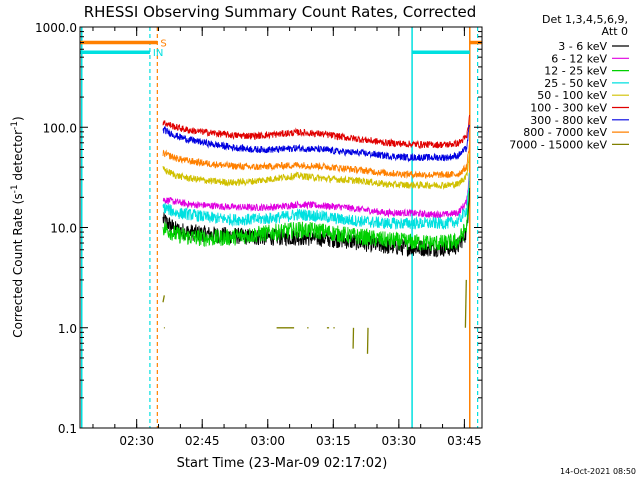  What do you see at coordinates (18, 265) in the screenshot?
I see `y-axis-label-main: Corrected Count Rate (s` at bounding box center [18, 265].